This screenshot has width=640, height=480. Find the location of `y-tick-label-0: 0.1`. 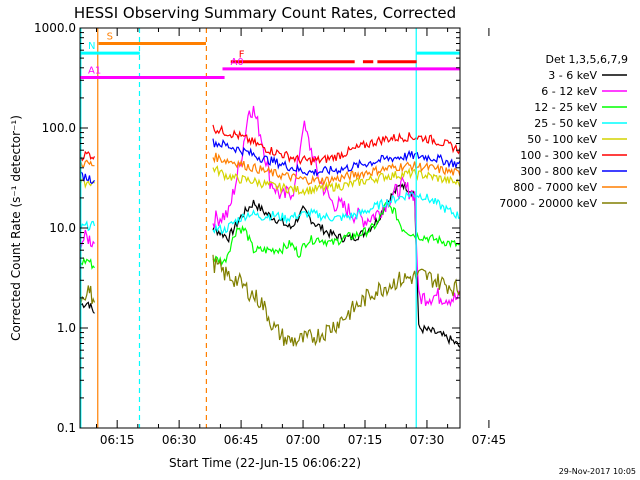

y-tick-label-0: 0.1 is located at coordinates (66, 428).